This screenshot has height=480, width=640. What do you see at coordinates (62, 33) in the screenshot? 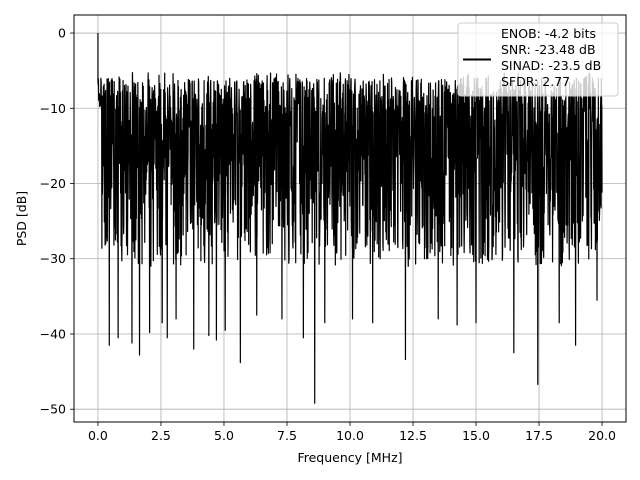
I see `y-tick-label: 0` at bounding box center [62, 33].